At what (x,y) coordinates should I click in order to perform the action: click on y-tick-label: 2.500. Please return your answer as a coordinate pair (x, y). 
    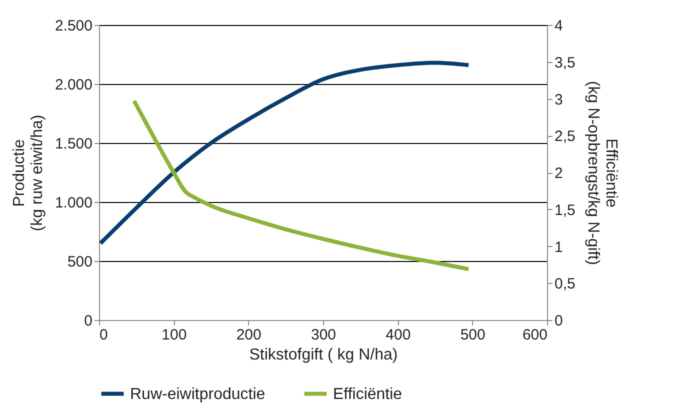
    Looking at the image, I should click on (73, 26).